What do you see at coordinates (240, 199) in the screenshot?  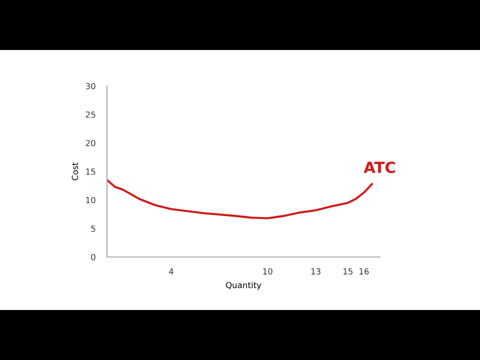 I see `line-series` at bounding box center [240, 199].